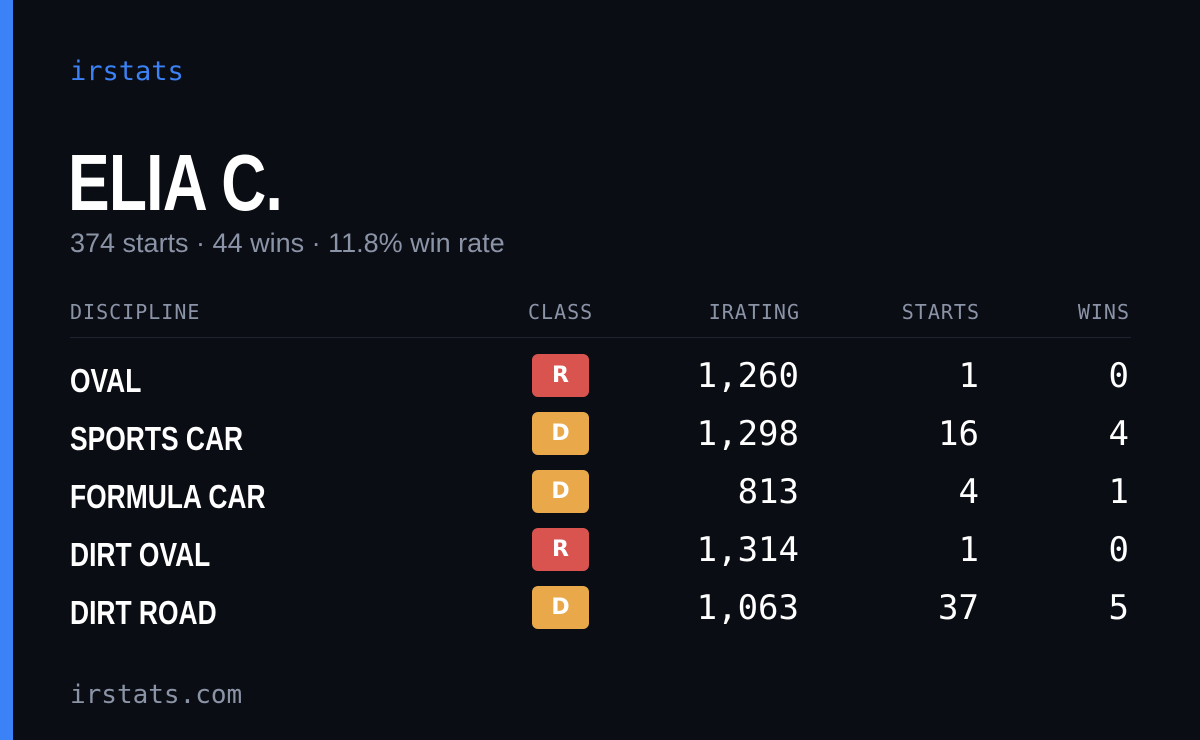  Describe the element at coordinates (1103, 312) in the screenshot. I see `header-wins: WINS` at that location.